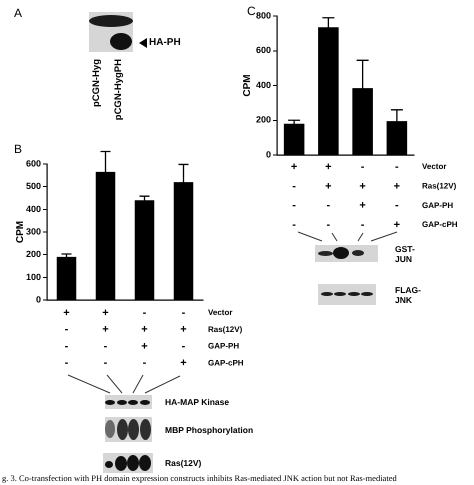  I want to click on text: GST- JUN, so click(405, 254).